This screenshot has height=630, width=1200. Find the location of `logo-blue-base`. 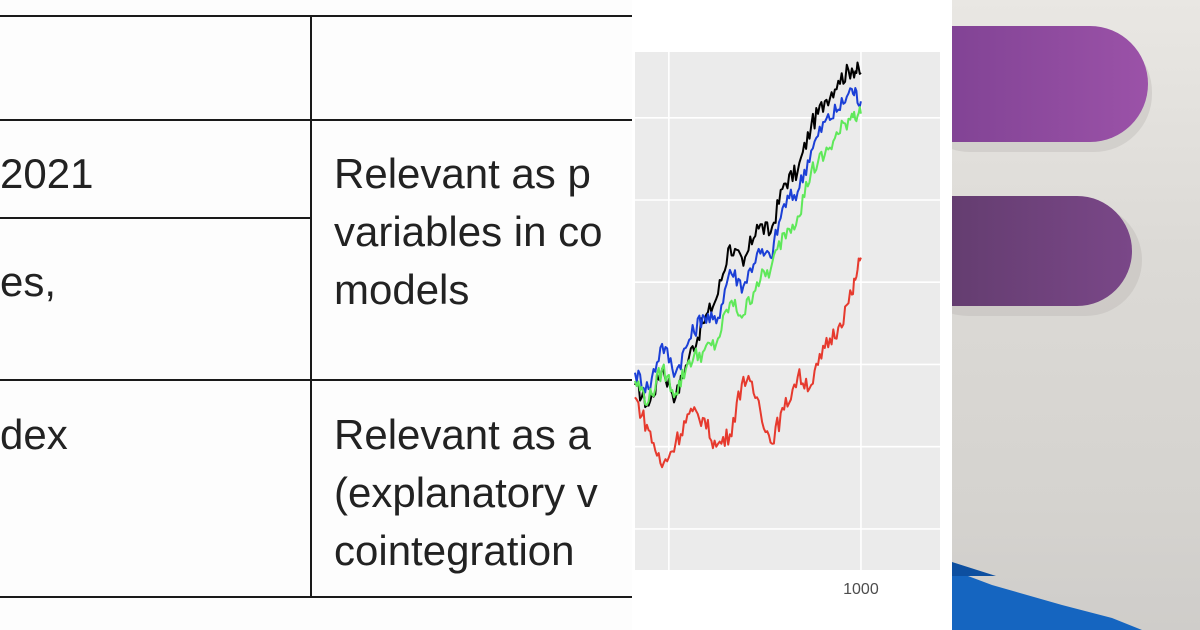

logo-blue-base is located at coordinates (1047, 600).